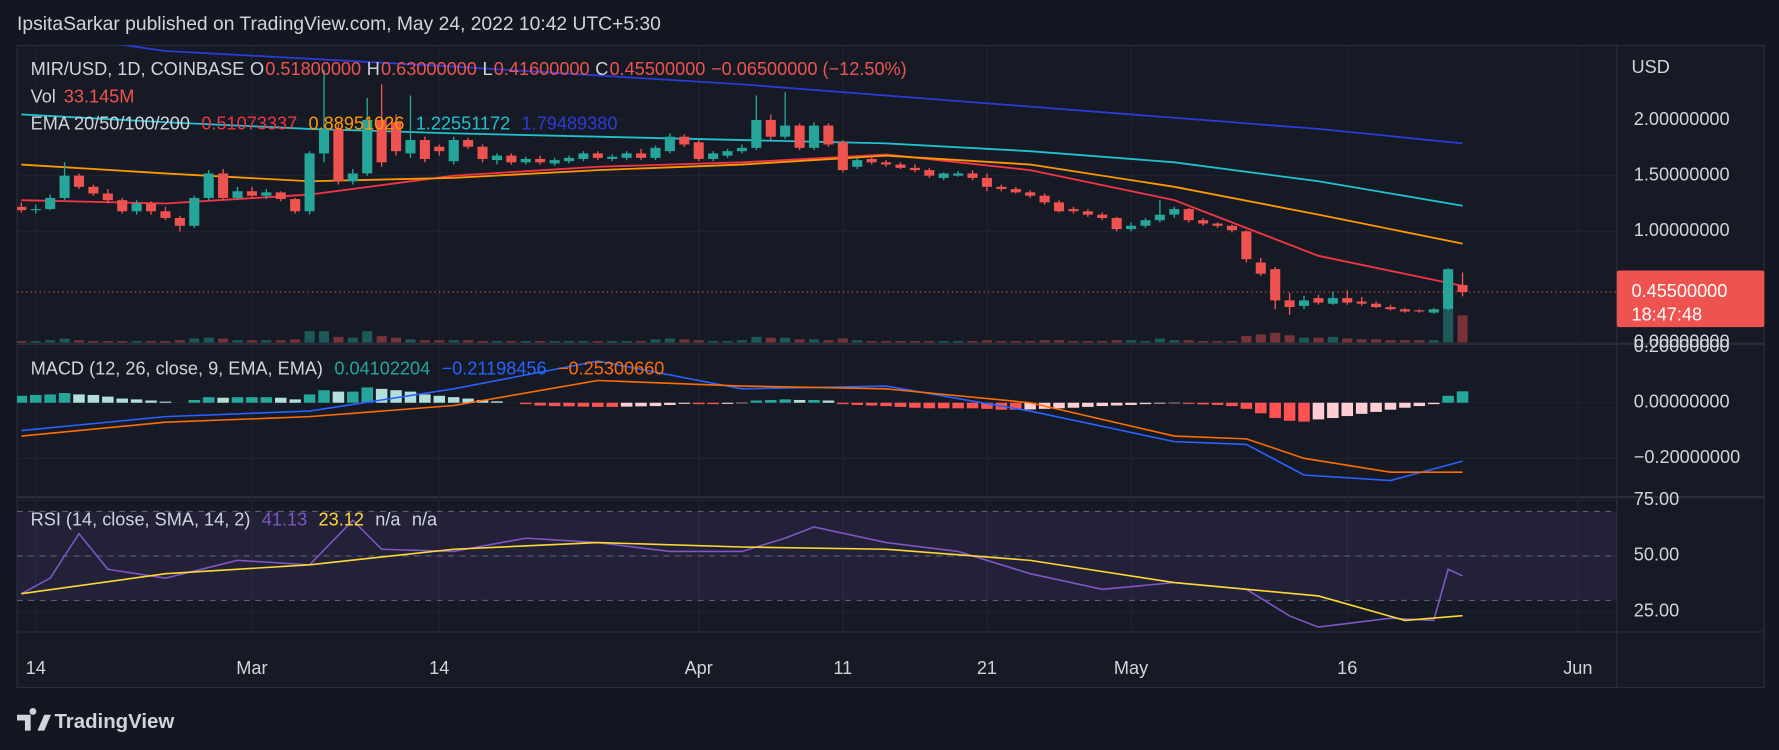  What do you see at coordinates (1347, 668) in the screenshot?
I see `x-tick-label: 16` at bounding box center [1347, 668].